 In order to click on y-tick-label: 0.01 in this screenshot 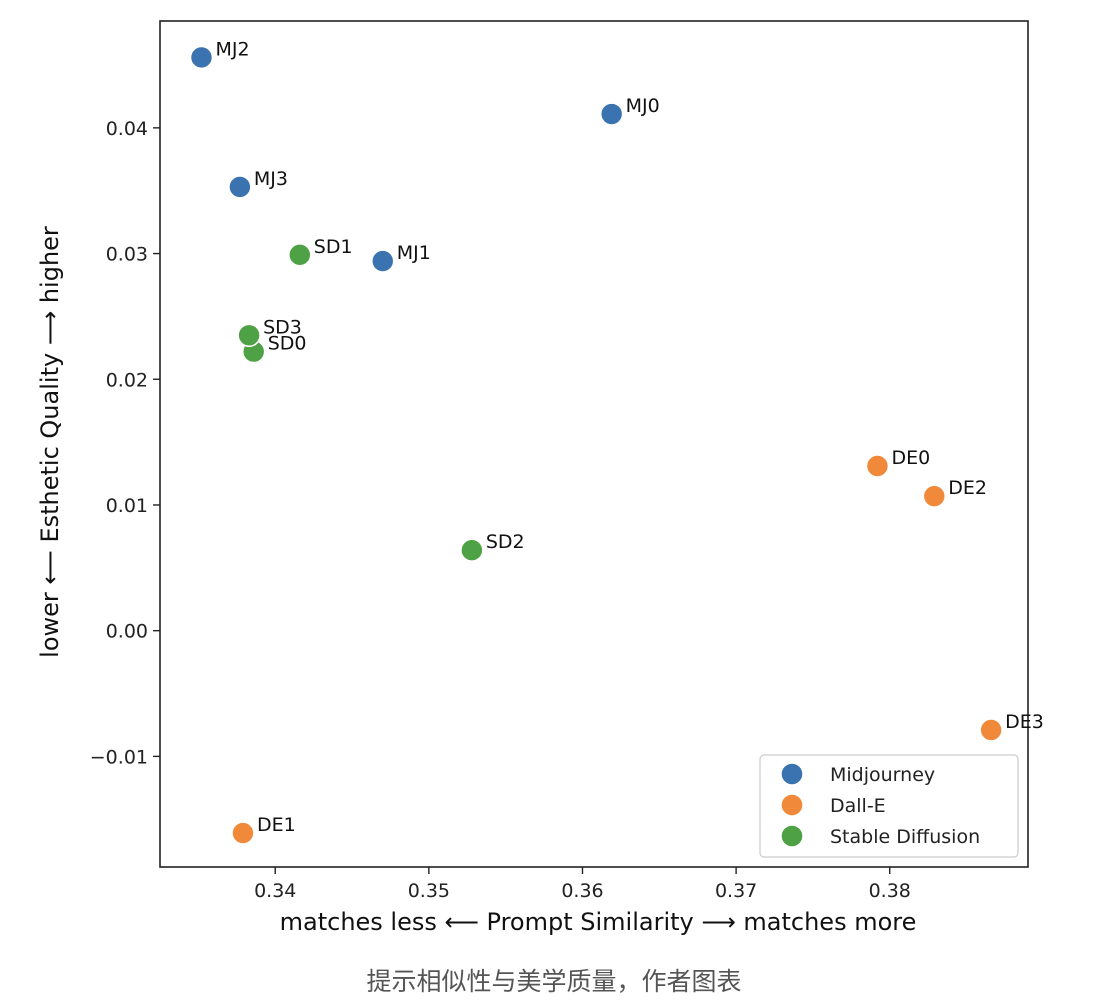, I will do `click(127, 506)`.